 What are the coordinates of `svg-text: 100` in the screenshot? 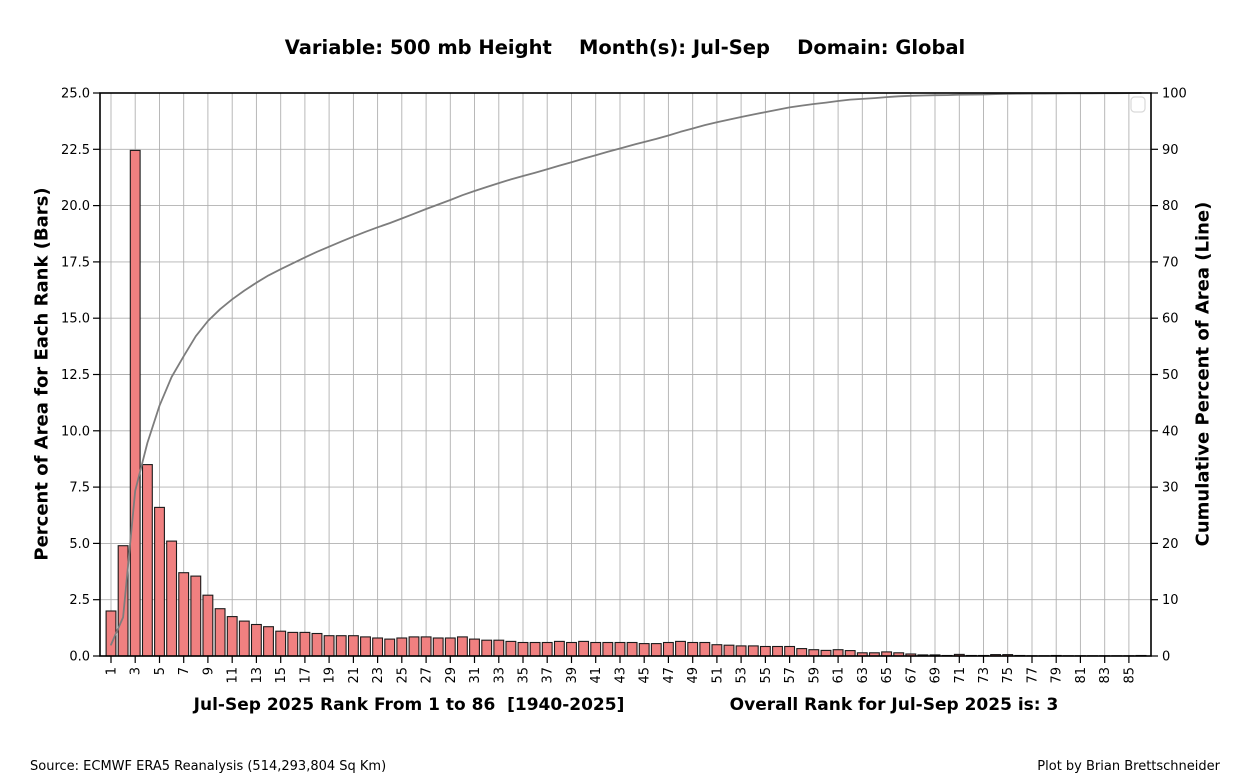 It's located at (1174, 94).